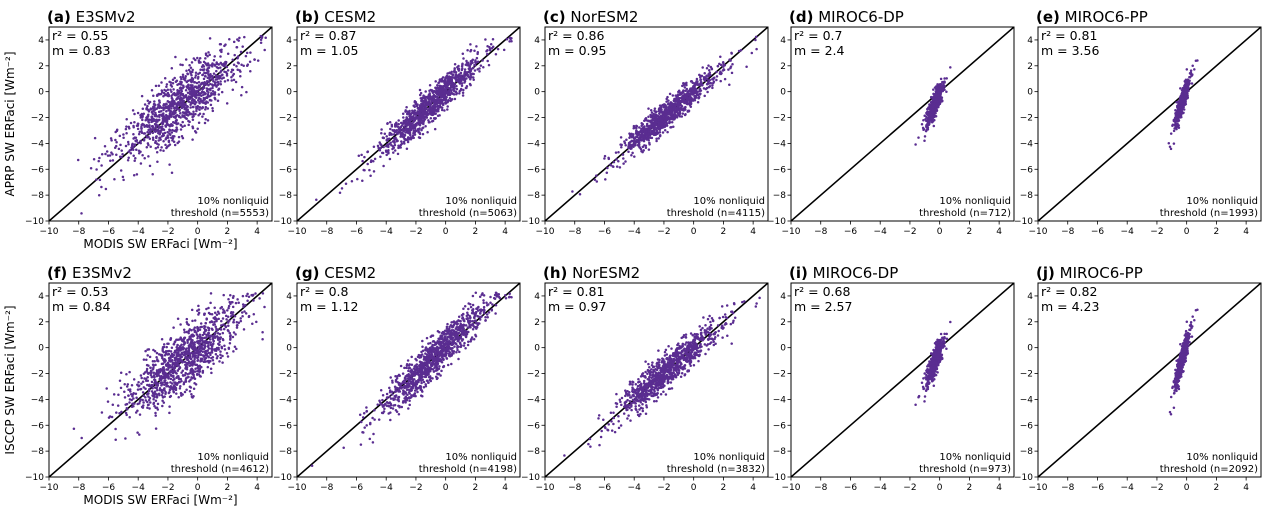 This screenshot has width=1287, height=507. I want to click on r2-label: r² = 0.55, so click(80, 35).